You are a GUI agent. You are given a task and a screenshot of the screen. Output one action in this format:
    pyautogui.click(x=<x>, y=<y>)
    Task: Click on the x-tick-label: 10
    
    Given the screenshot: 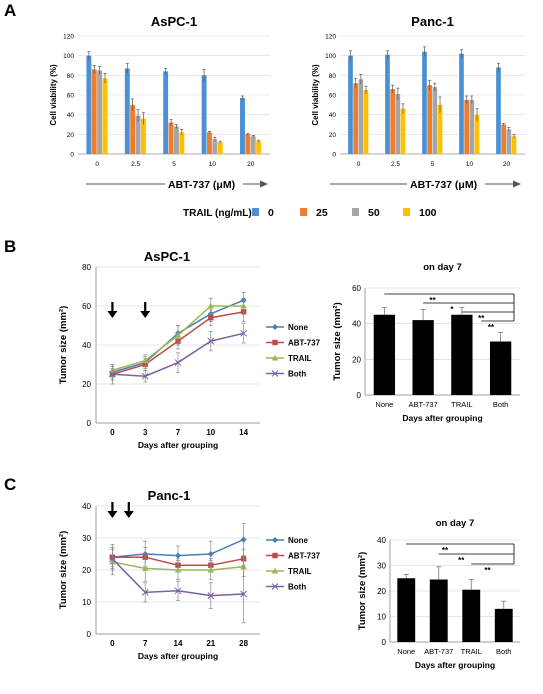 What is the action you would take?
    pyautogui.click(x=210, y=432)
    